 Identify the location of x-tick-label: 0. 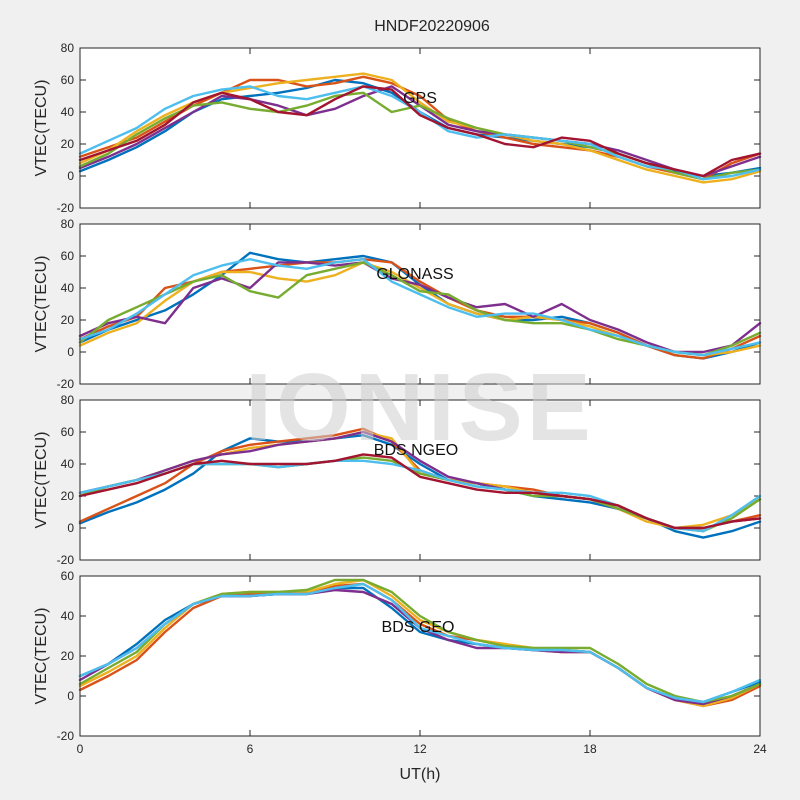
(80, 749).